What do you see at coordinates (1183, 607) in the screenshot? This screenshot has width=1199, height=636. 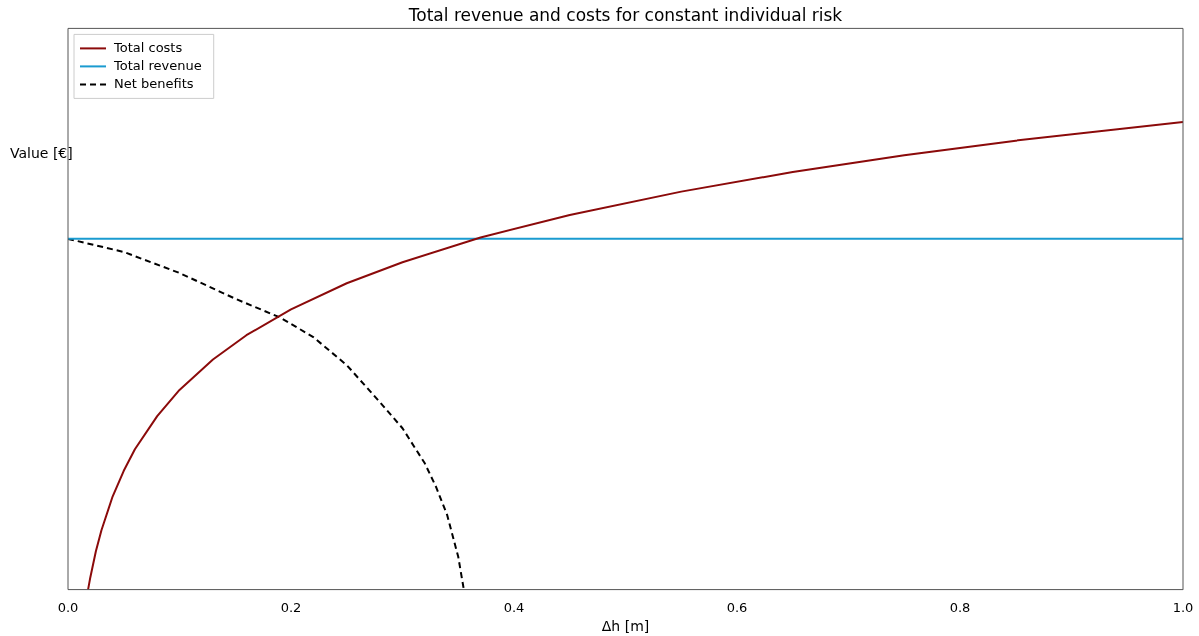 I see `x-tick-label: 1.0` at bounding box center [1183, 607].